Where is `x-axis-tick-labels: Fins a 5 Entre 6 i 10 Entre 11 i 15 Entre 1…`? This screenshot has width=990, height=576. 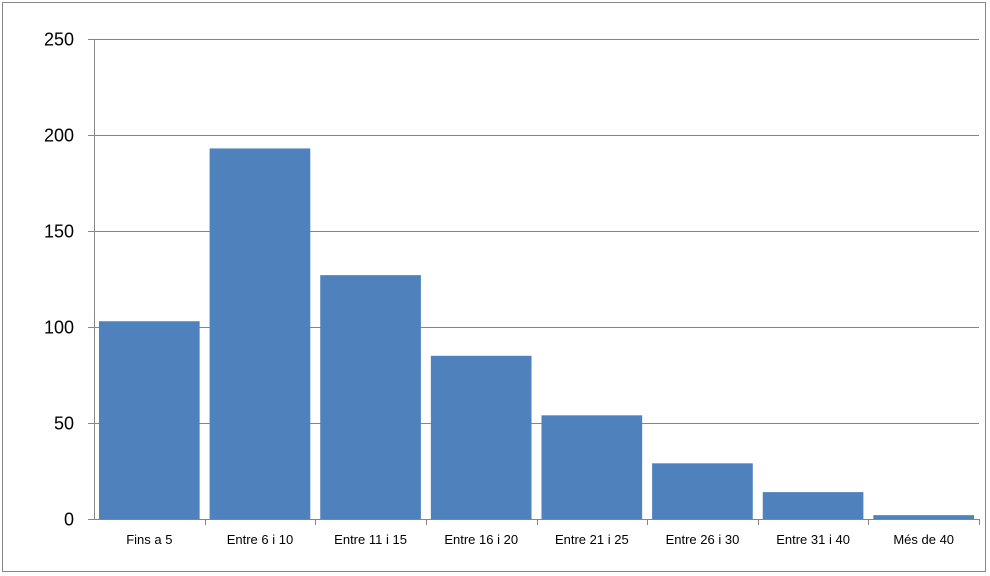
x-axis-tick-labels: Fins a 5 Entre 6 i 10 Entre 11 i 15 Entre 1… is located at coordinates (540, 539).